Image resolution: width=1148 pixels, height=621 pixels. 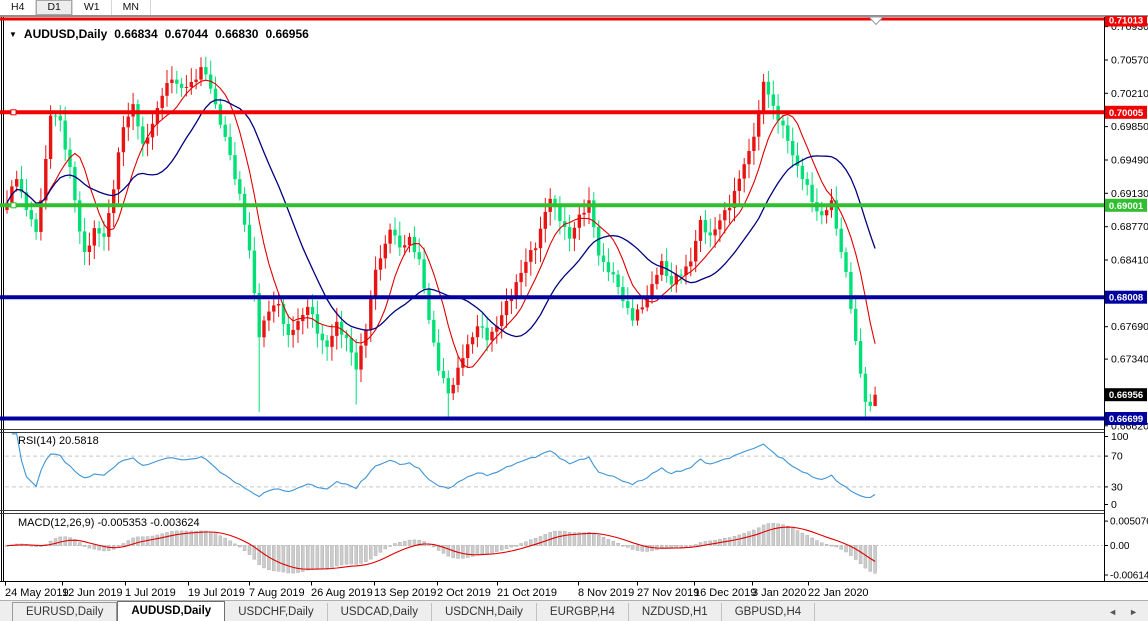 What do you see at coordinates (1129, 94) in the screenshot?
I see `price-axis-tick-label: 0.70210` at bounding box center [1129, 94].